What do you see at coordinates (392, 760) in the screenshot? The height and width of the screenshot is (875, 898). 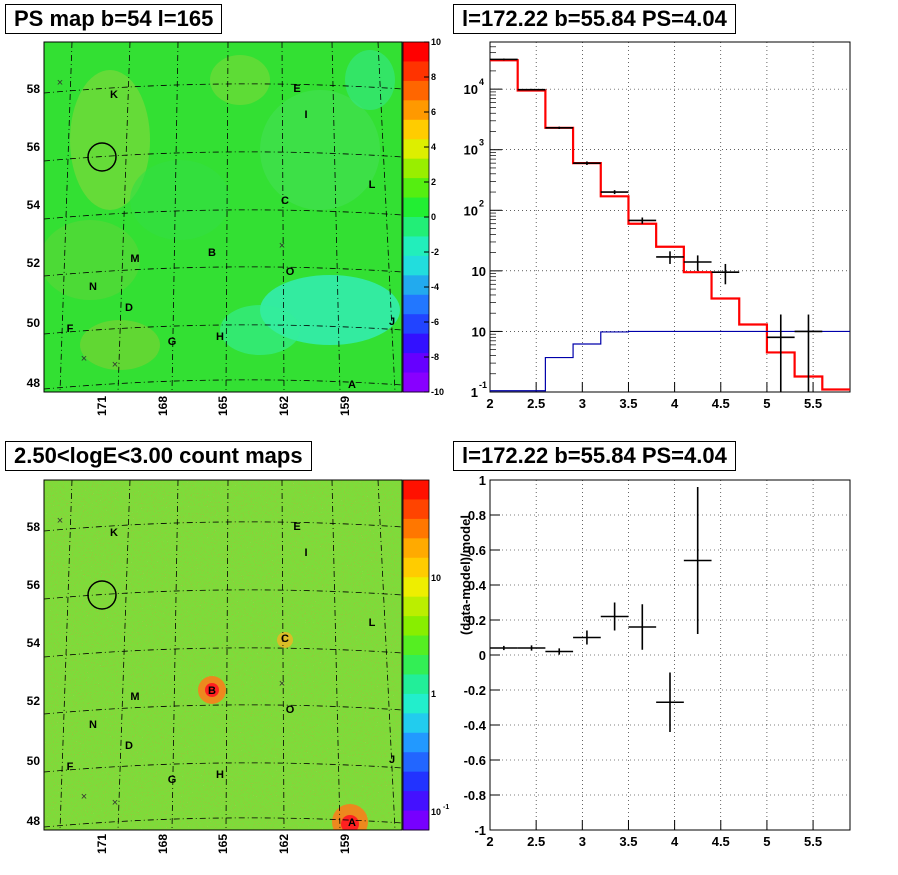 I see `source-label-j: J` at bounding box center [392, 760].